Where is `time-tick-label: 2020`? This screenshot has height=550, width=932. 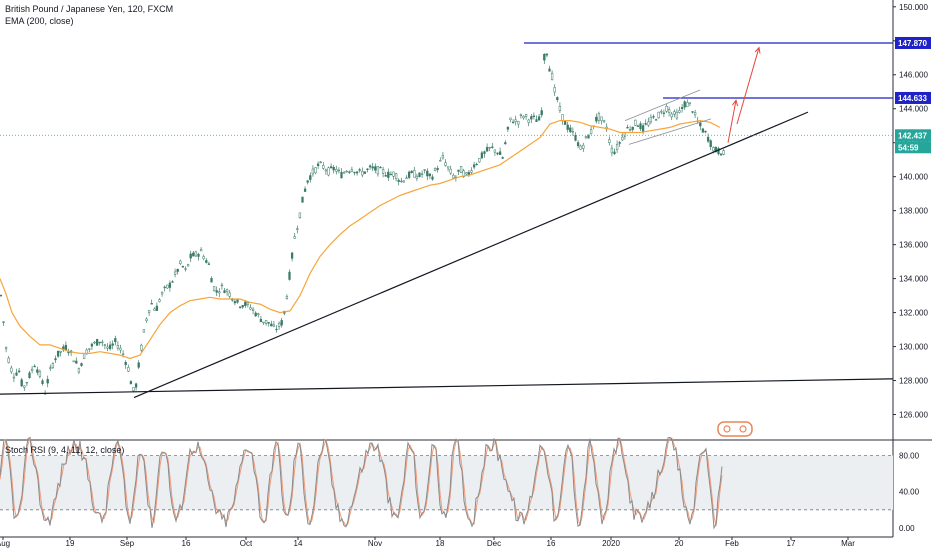 time-tick-label: 2020 is located at coordinates (611, 543).